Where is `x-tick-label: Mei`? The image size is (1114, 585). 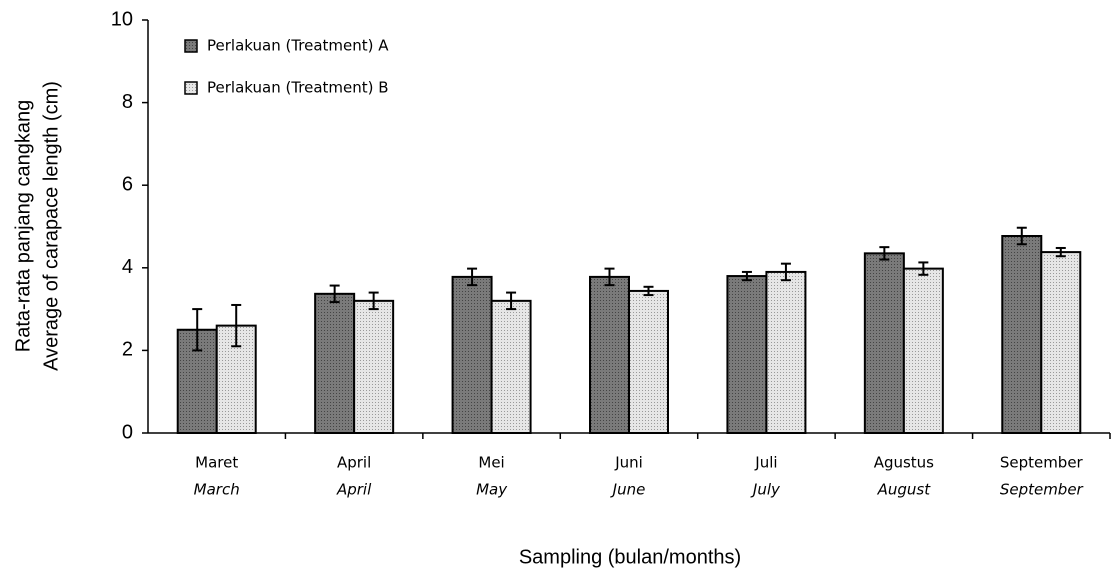 x-tick-label: Mei is located at coordinates (491, 463).